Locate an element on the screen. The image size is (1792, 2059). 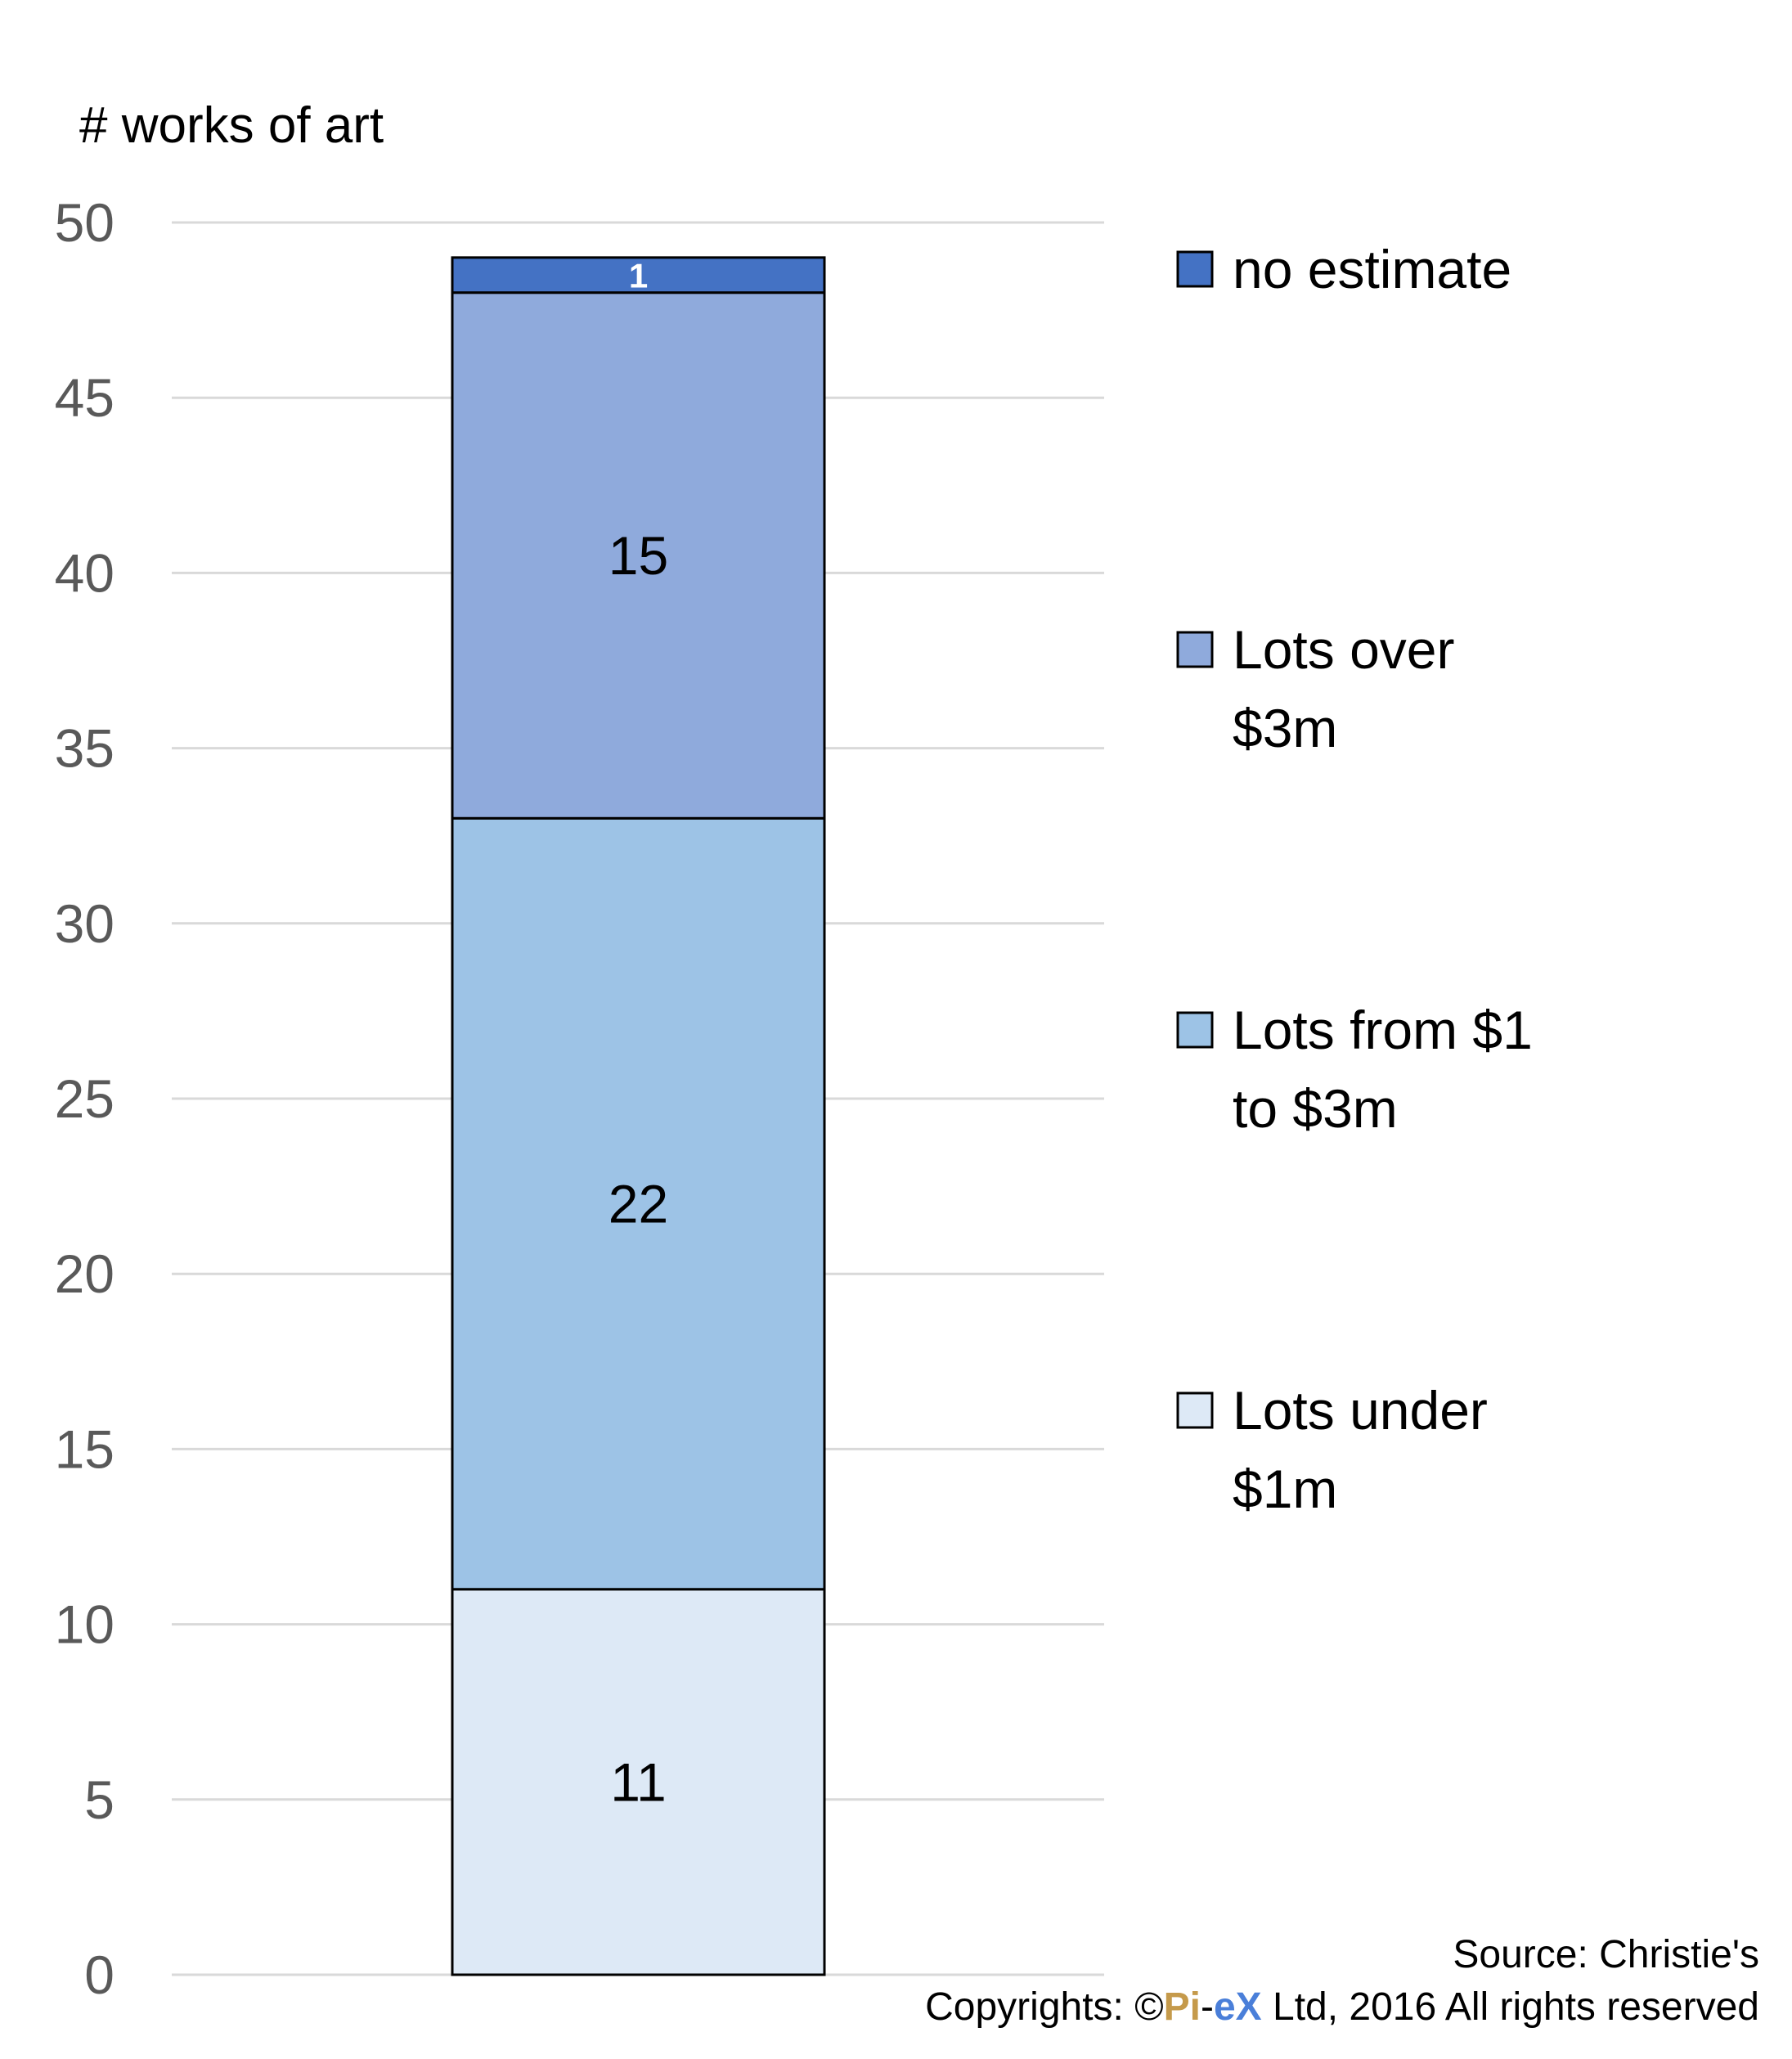
segment-value-label: 22 is located at coordinates (638, 1204).